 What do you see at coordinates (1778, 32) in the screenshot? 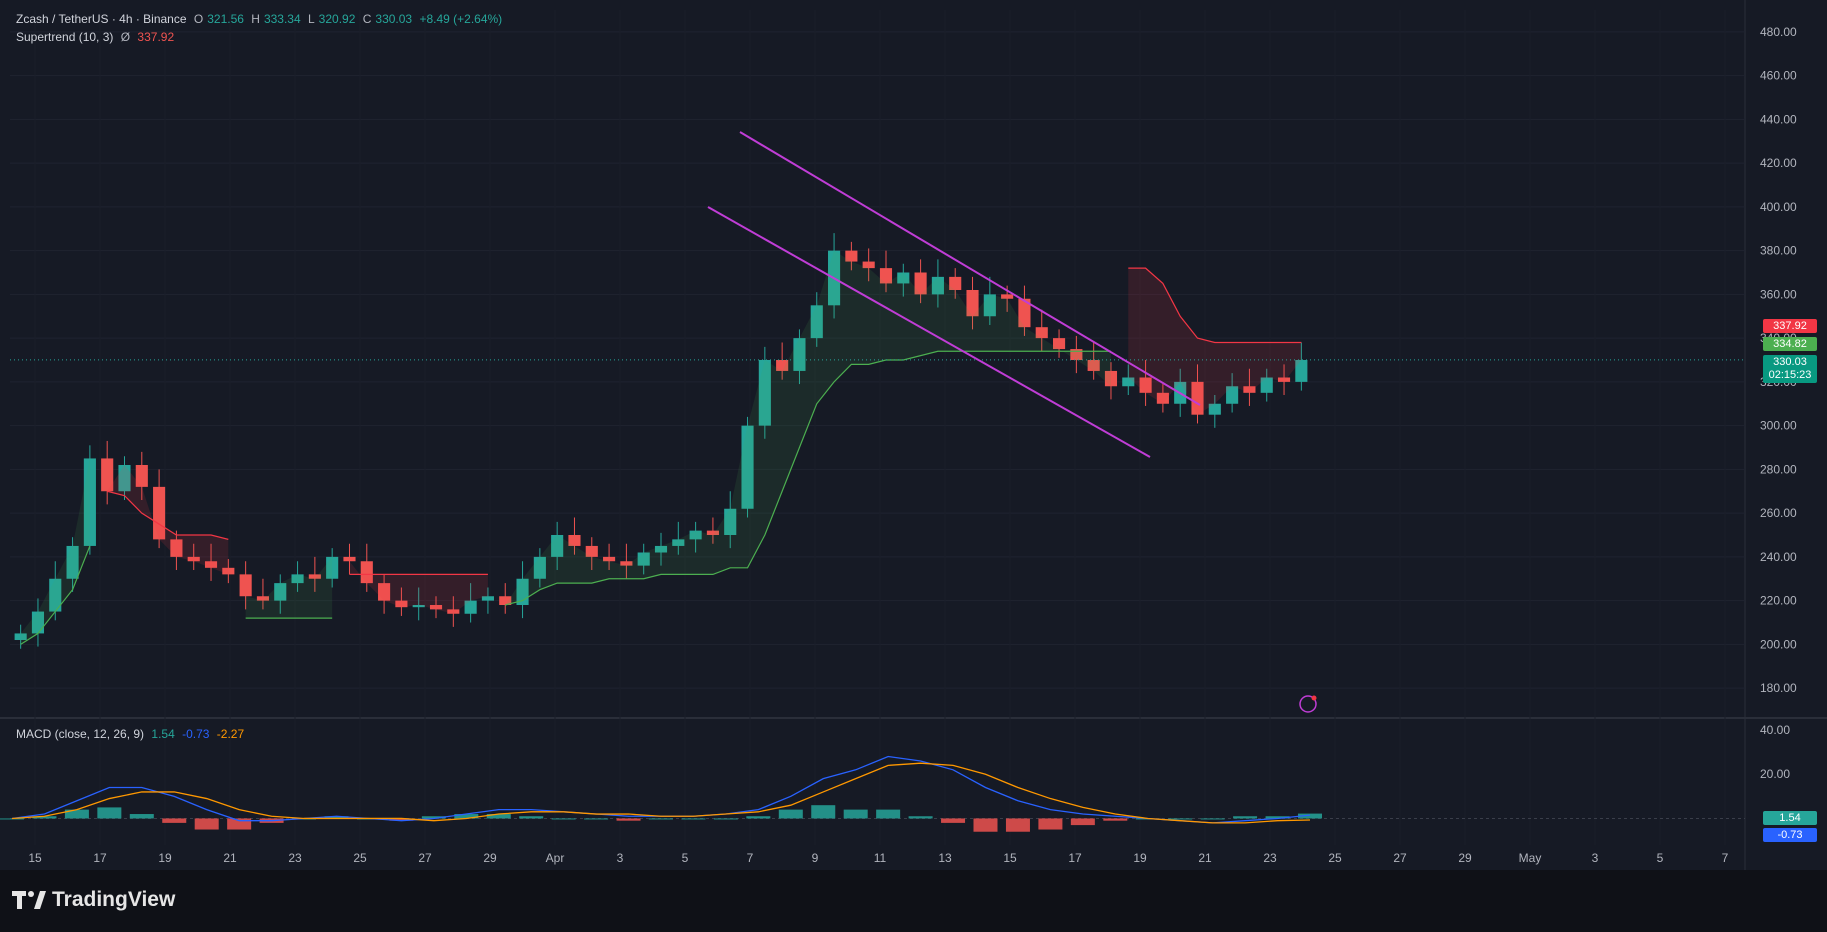
I see `price-axis-tick: 480.00` at bounding box center [1778, 32].